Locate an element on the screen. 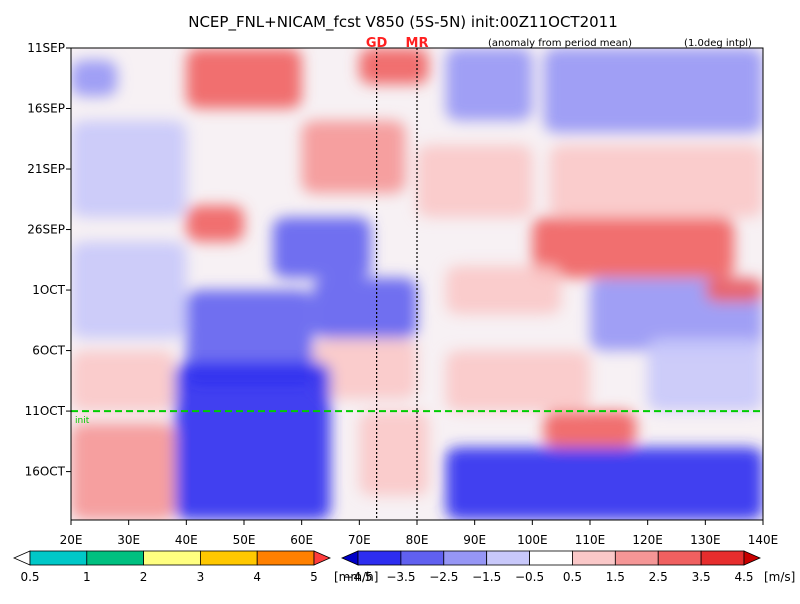  x-tick-label: 90E is located at coordinates (474, 540).